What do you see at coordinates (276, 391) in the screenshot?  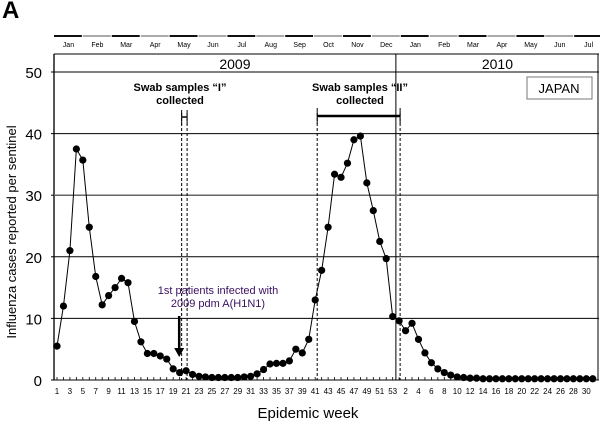 I see `x-tick-label: 35` at bounding box center [276, 391].